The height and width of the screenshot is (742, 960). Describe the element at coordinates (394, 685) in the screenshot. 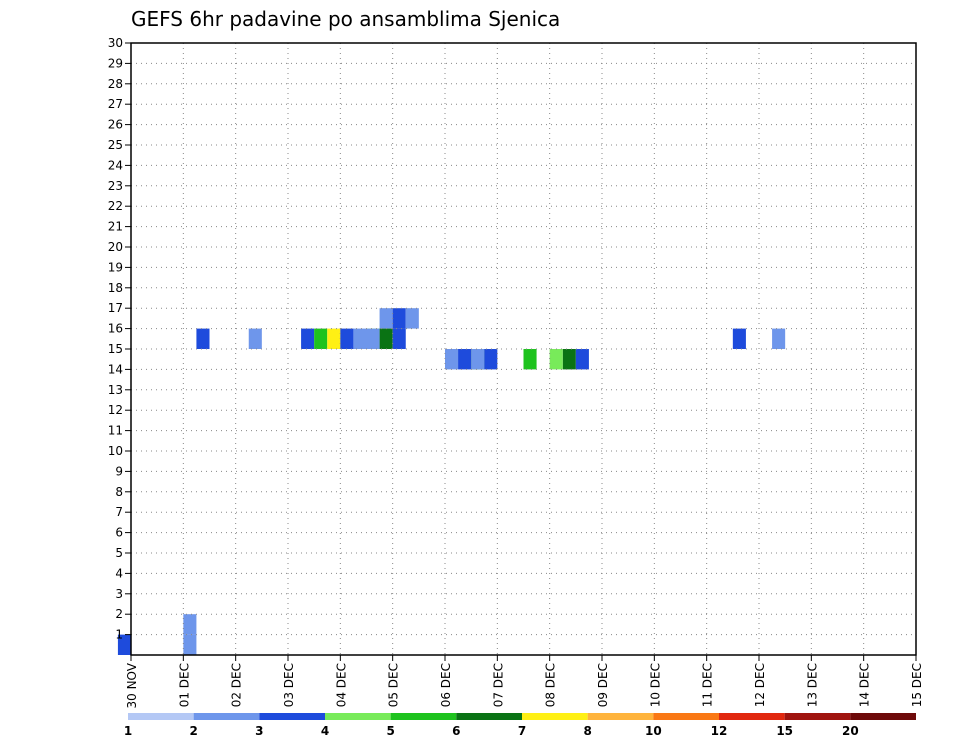

I see `x-tick-label: 05 DEC` at that location.